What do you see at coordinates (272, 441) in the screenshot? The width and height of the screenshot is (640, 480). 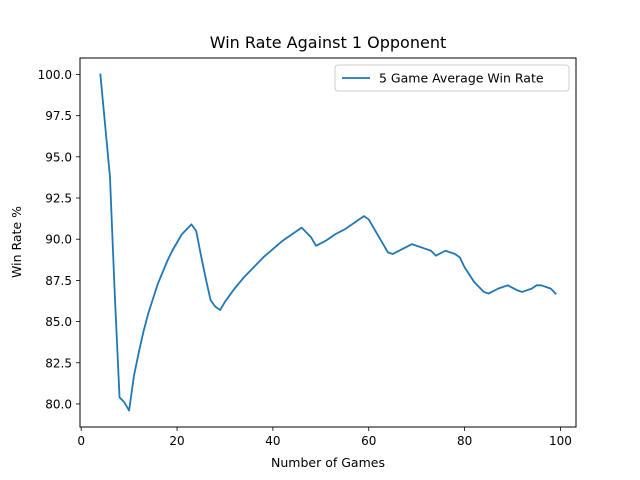 I see `x-tick-label: 40` at bounding box center [272, 441].